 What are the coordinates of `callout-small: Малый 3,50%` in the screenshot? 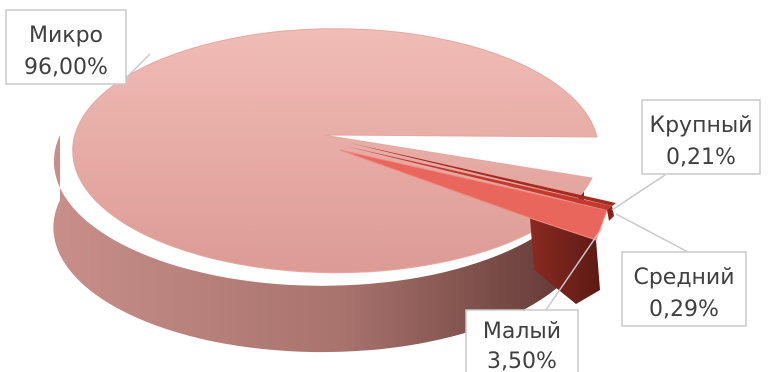 It's located at (534, 299).